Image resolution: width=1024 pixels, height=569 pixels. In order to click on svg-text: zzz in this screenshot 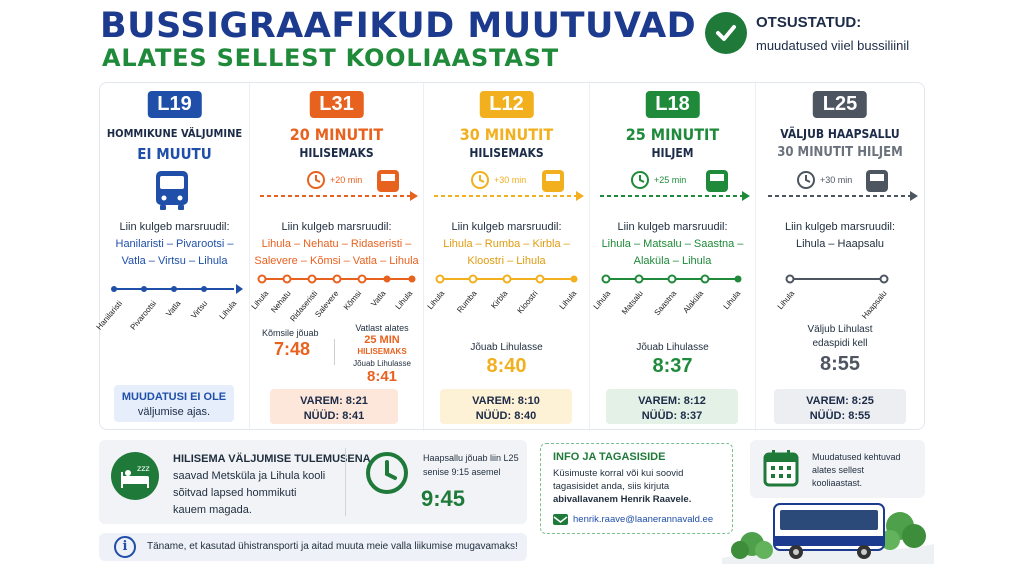, I will do `click(143, 468)`.